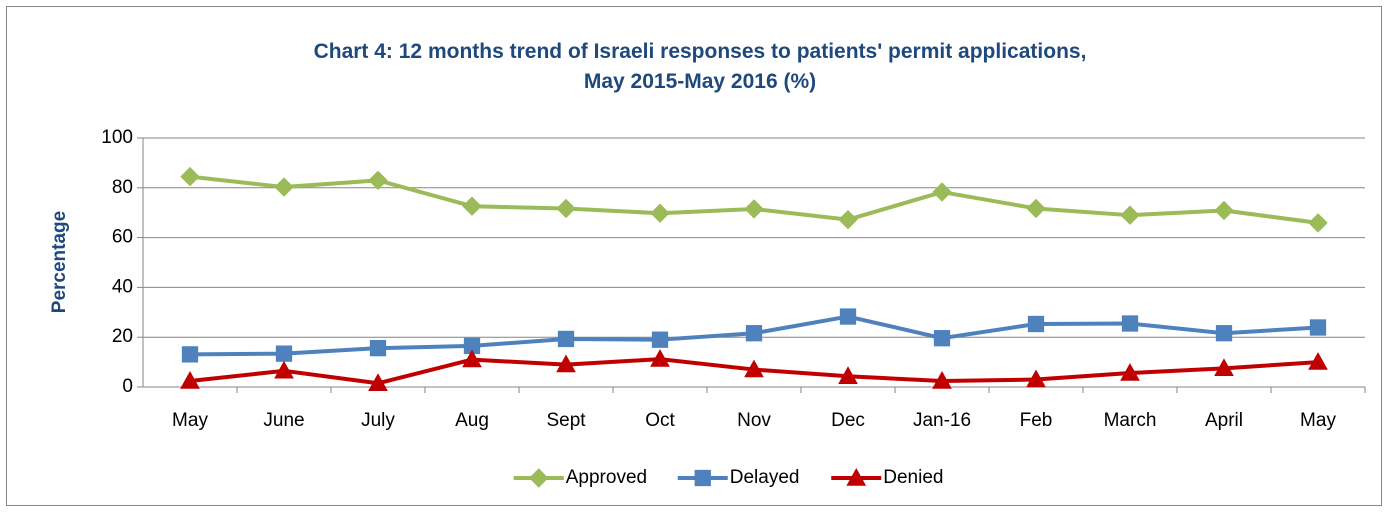  I want to click on x-tick-label: Aug, so click(472, 420).